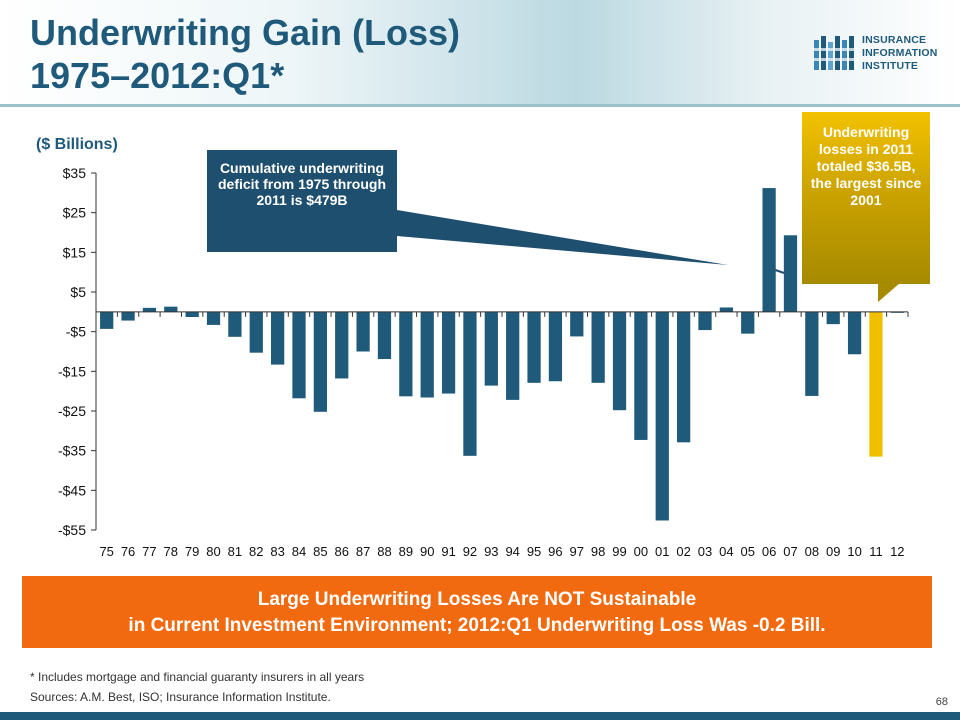 This screenshot has width=960, height=720. Describe the element at coordinates (705, 551) in the screenshot. I see `x-tick-label: 03` at that location.